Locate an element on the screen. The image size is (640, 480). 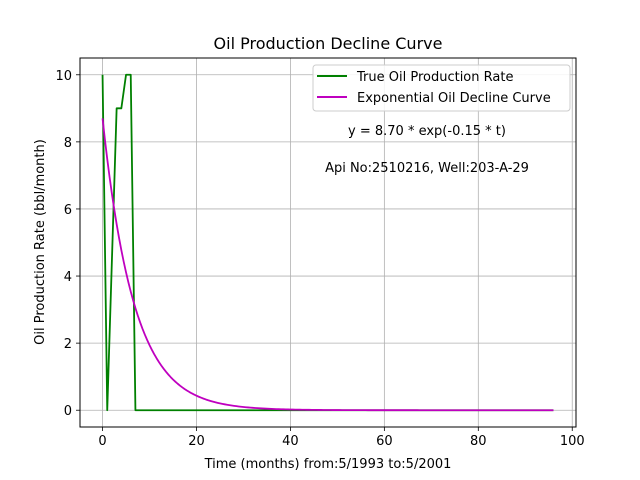
chart-title: Oil Production Decline Curve is located at coordinates (328, 43).